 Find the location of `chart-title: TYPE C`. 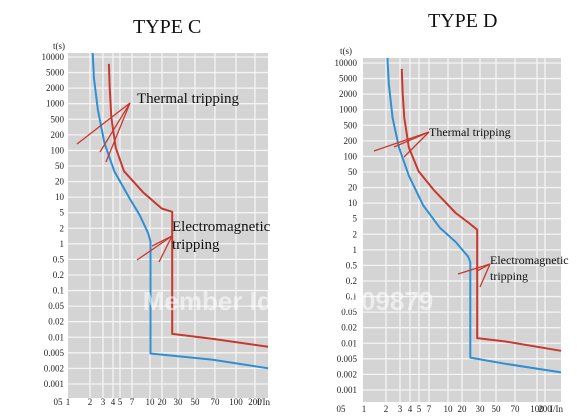

chart-title: TYPE C is located at coordinates (167, 27).